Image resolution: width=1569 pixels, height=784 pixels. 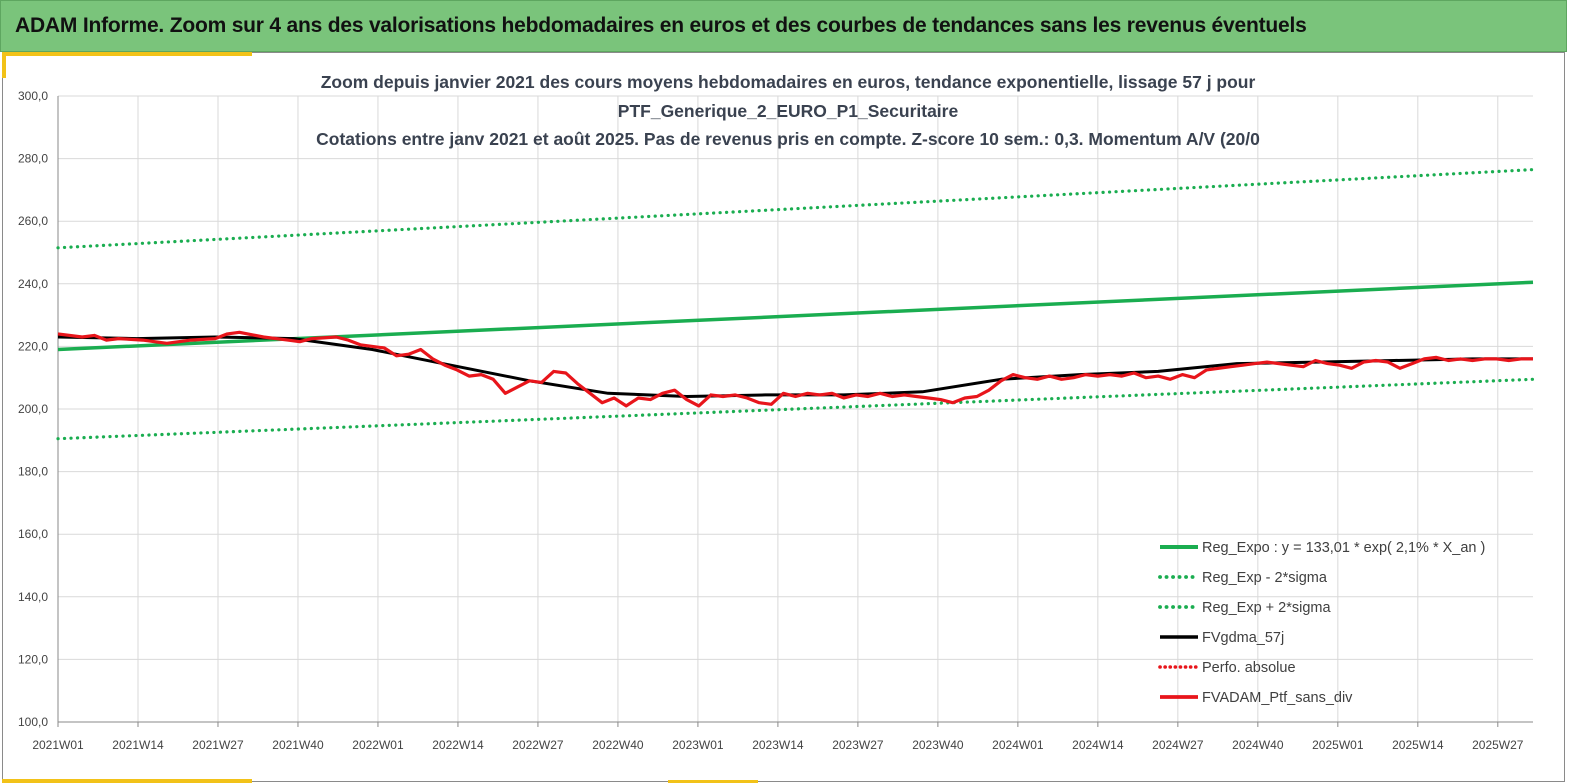 I want to click on y-tick-label: 260,0, so click(x=33, y=221).